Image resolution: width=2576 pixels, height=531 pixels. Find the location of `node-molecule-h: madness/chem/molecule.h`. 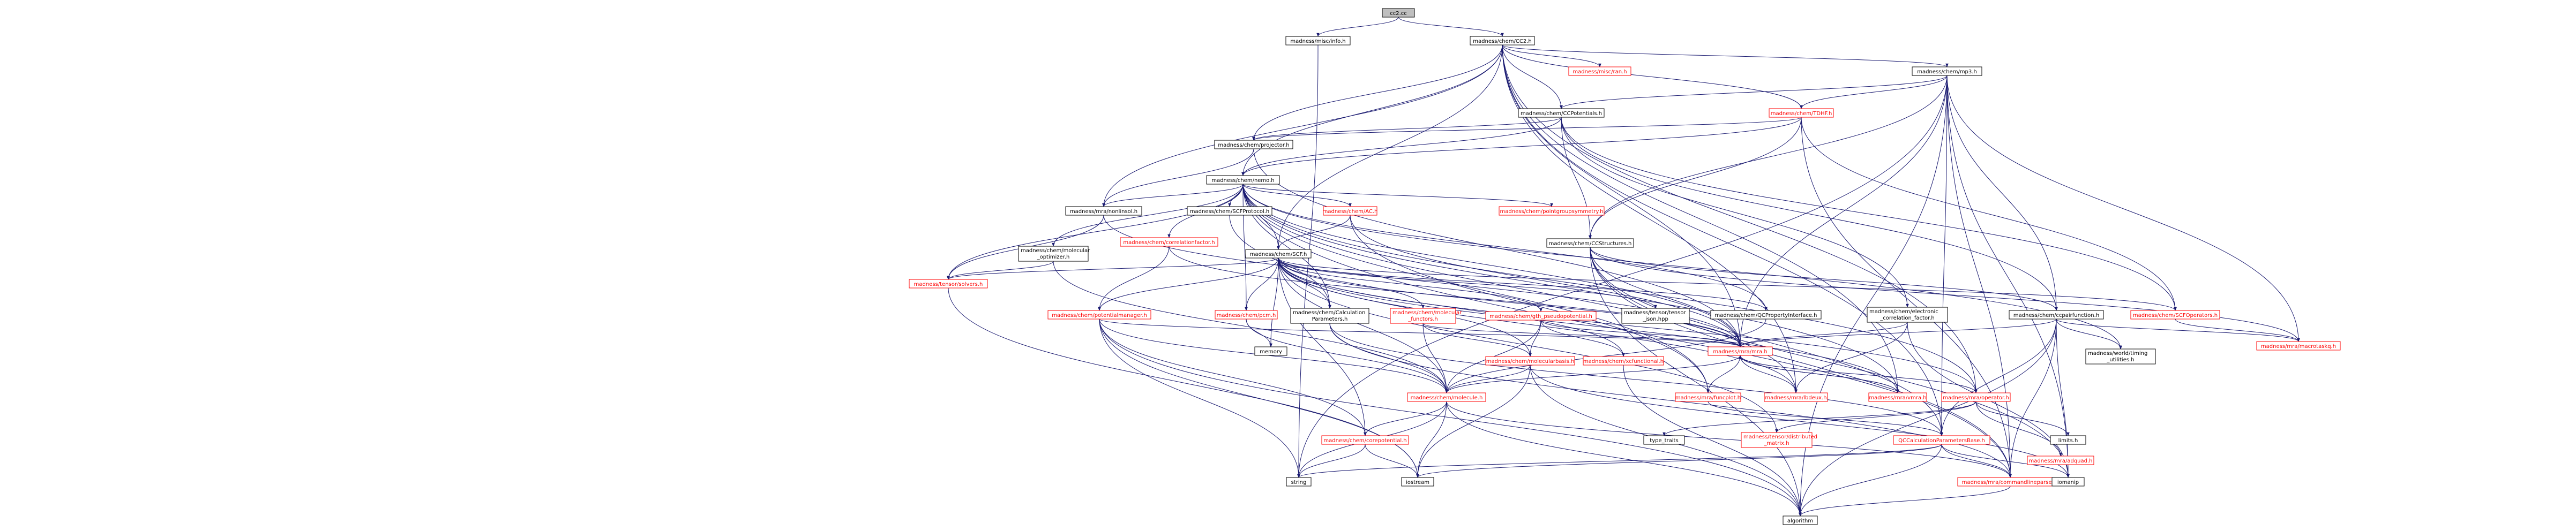

node-molecule-h: madness/chem/molecule.h is located at coordinates (1446, 397).